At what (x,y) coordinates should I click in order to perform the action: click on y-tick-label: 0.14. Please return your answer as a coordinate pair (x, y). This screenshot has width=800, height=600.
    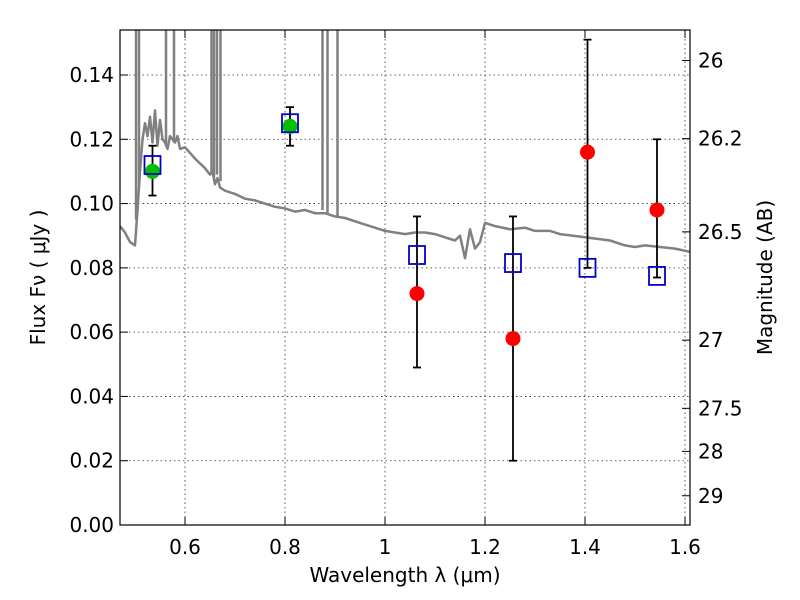
    Looking at the image, I should click on (91, 75).